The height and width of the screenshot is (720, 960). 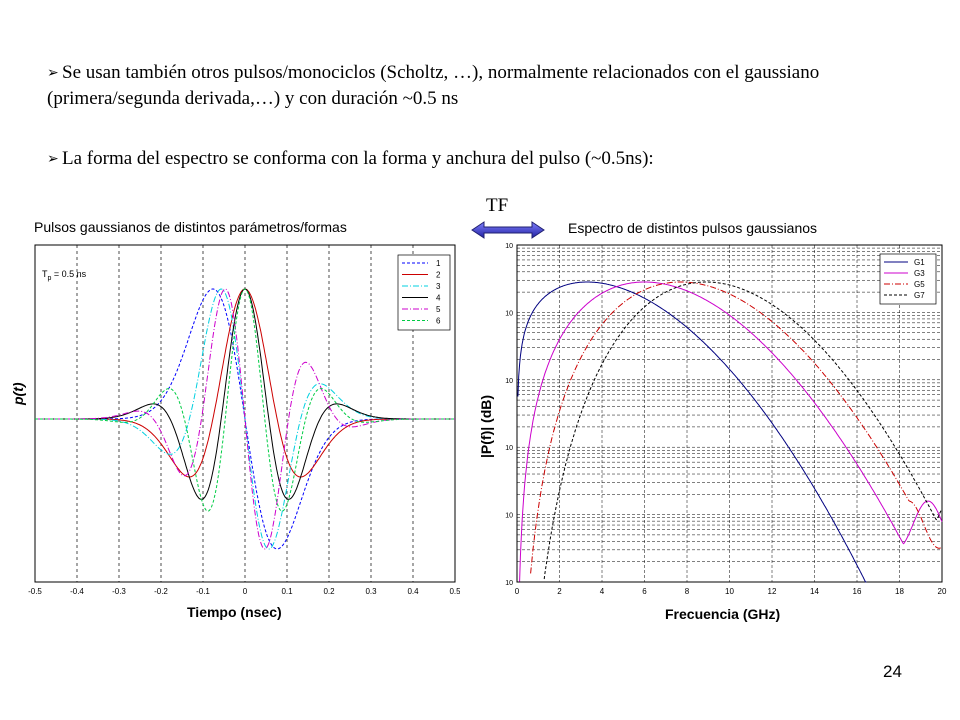 I want to click on x-tick-label: 18, so click(x=899, y=591).